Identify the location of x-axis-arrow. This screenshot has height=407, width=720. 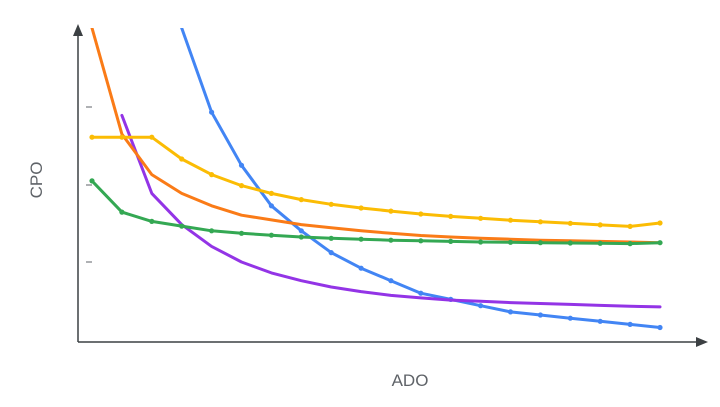
(702, 342).